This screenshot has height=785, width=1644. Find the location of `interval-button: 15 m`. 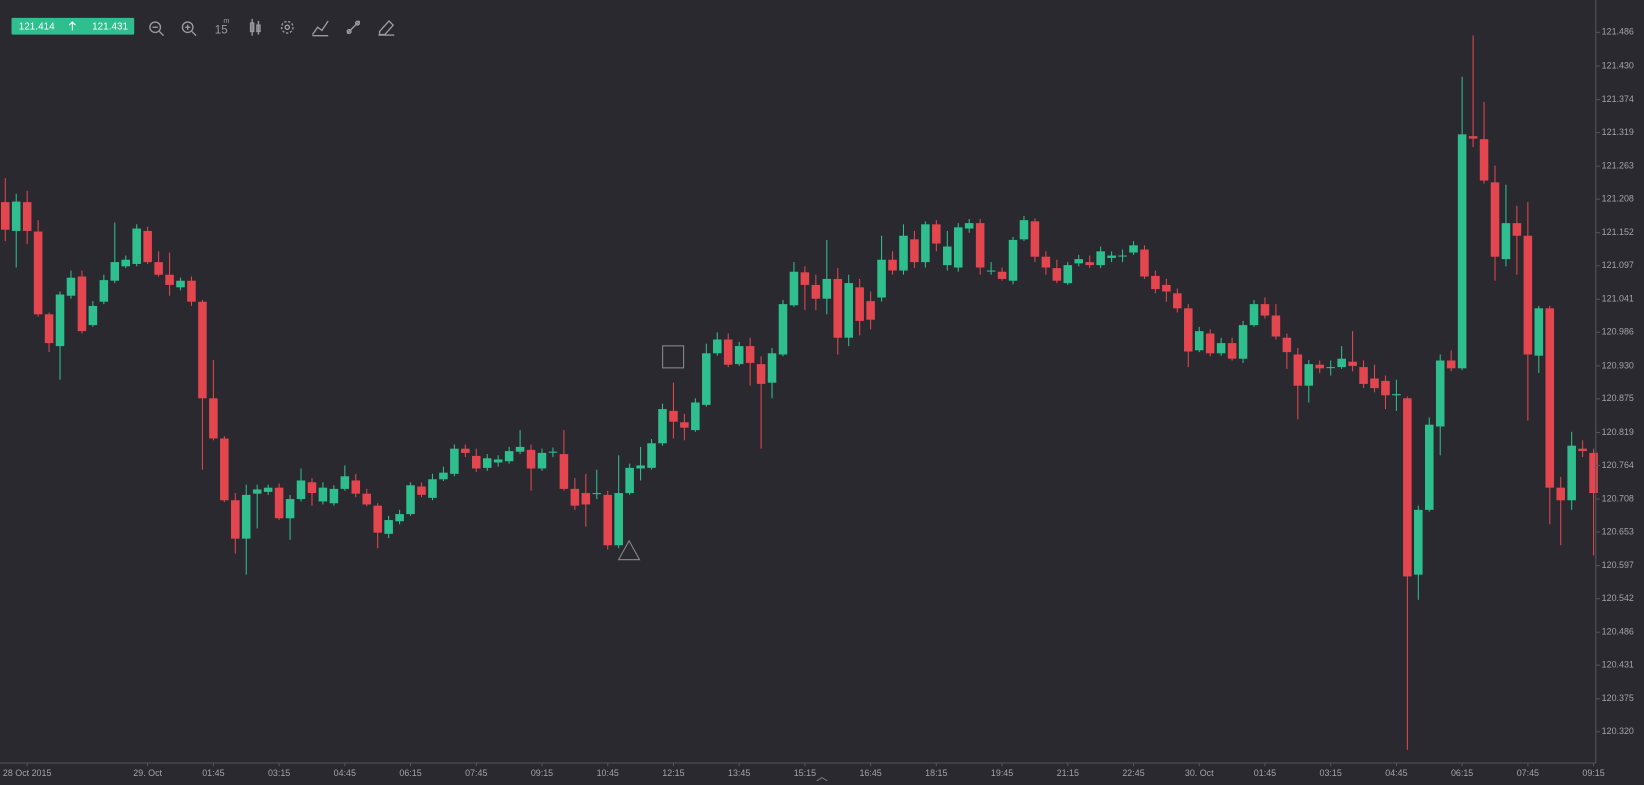

interval-button: 15 m is located at coordinates (222, 26).